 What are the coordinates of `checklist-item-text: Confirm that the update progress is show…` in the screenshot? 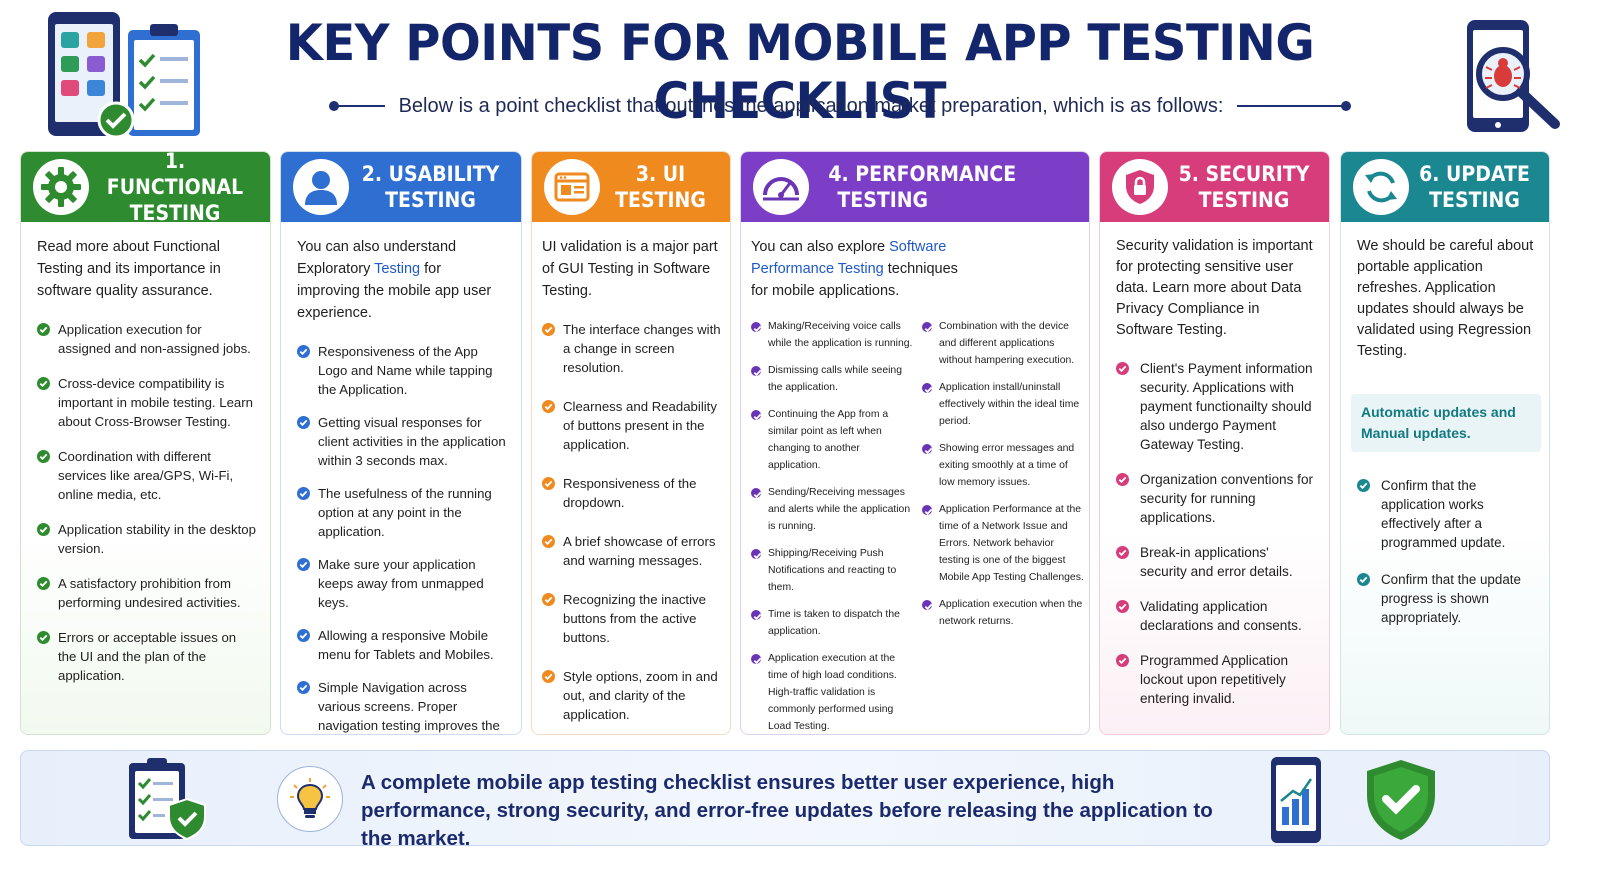 It's located at (1451, 598).